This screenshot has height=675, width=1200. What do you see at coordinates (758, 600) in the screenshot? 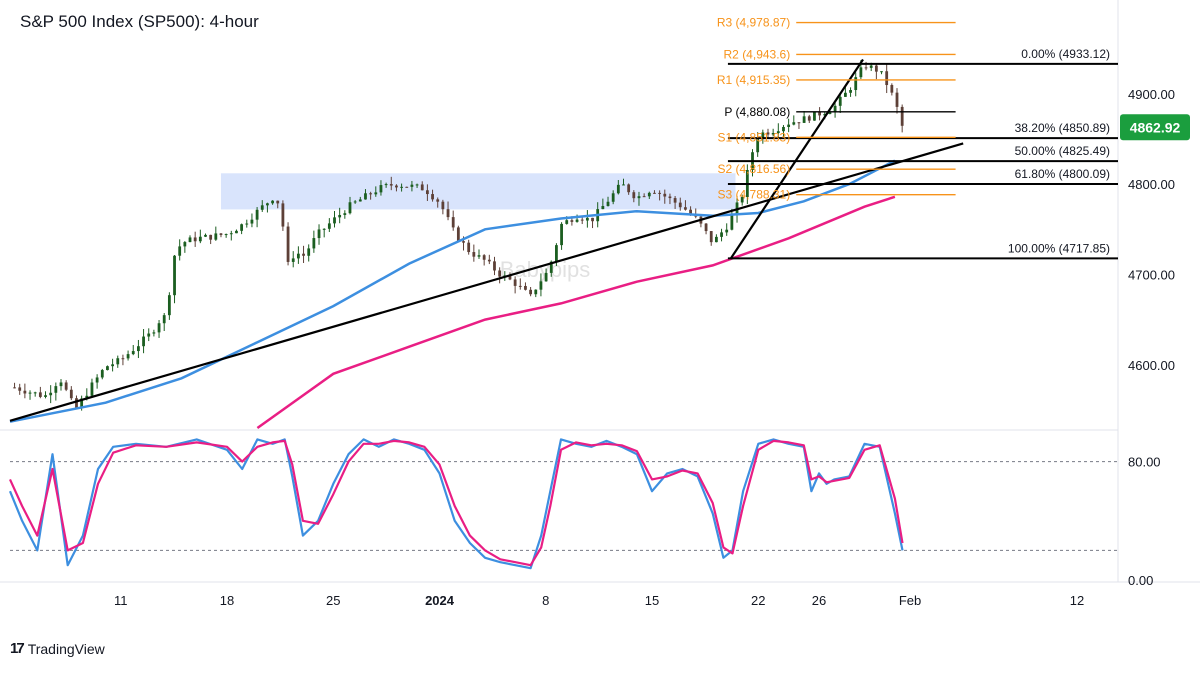
I see `time-axis-label: 22` at bounding box center [758, 600].